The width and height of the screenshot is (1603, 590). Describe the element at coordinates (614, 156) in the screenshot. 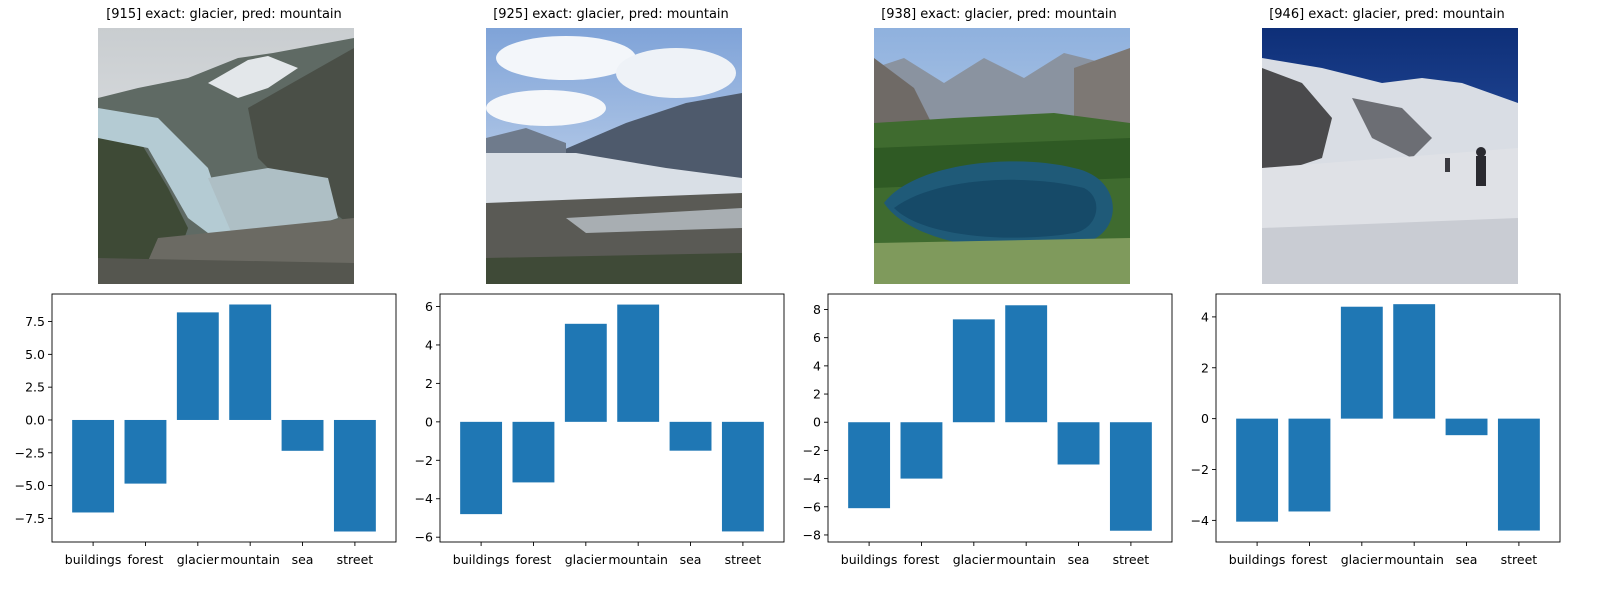

I see `glacier-clouds-photo` at that location.